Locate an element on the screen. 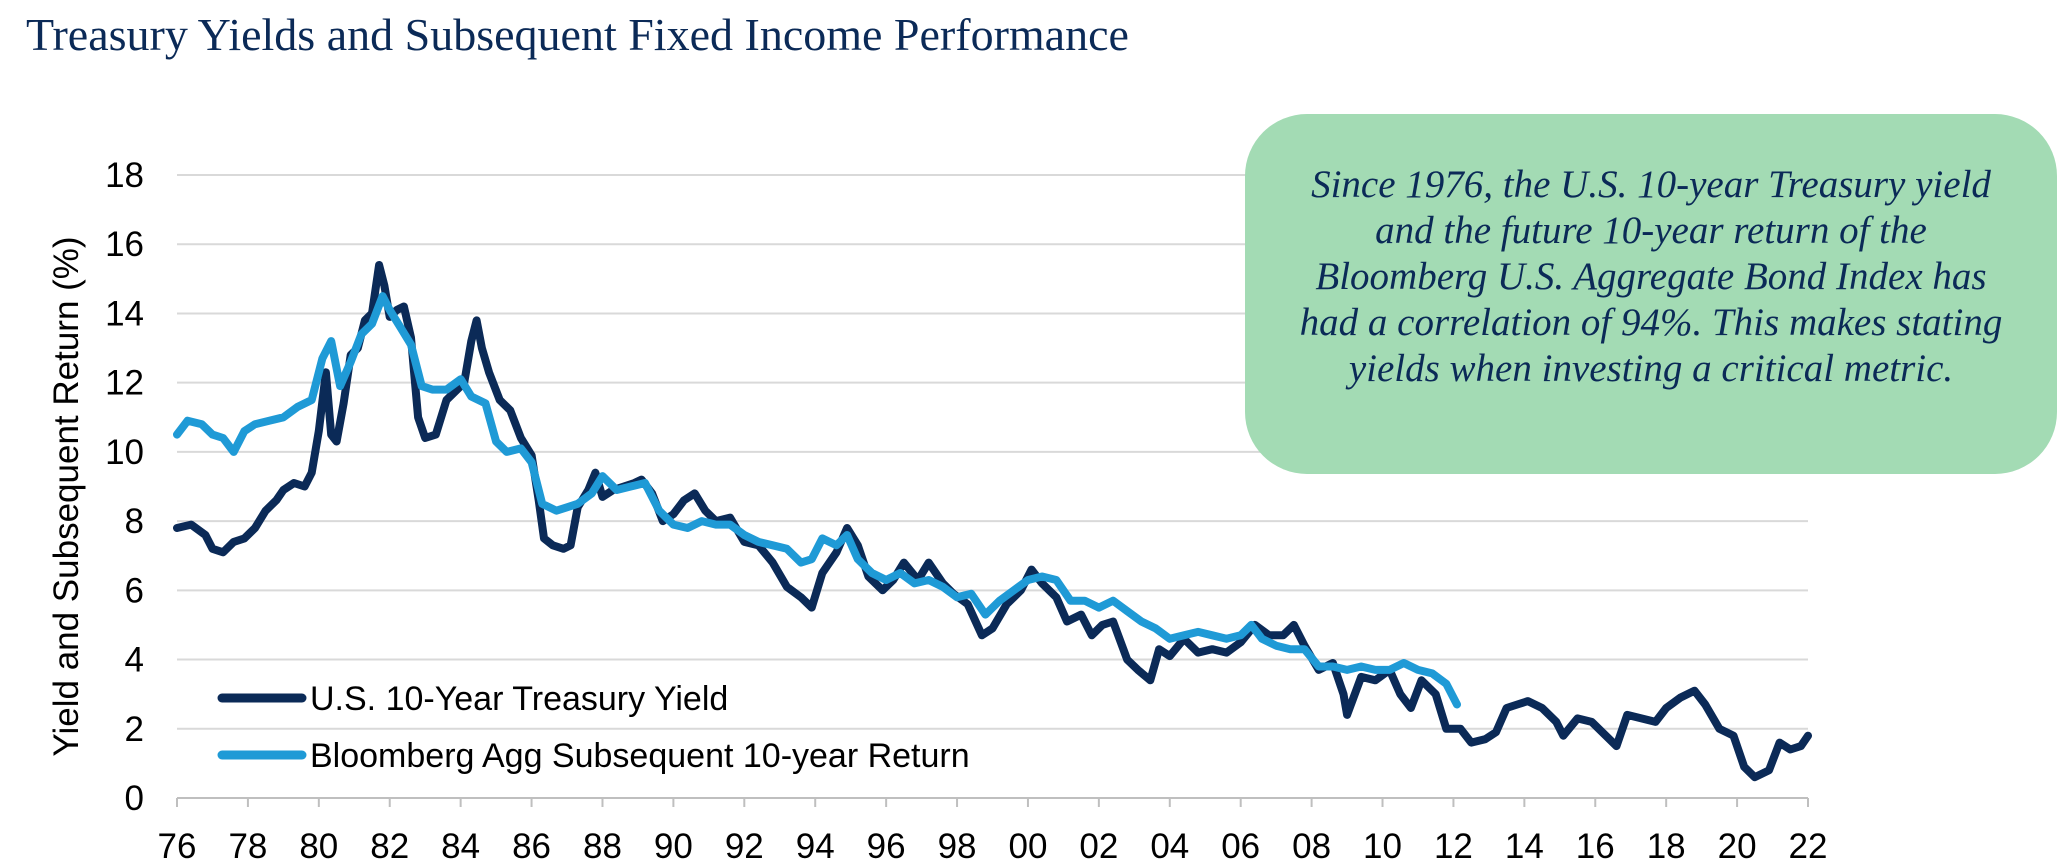 This screenshot has width=2069, height=868. x-tick-label-04: 04 is located at coordinates (1169, 846).